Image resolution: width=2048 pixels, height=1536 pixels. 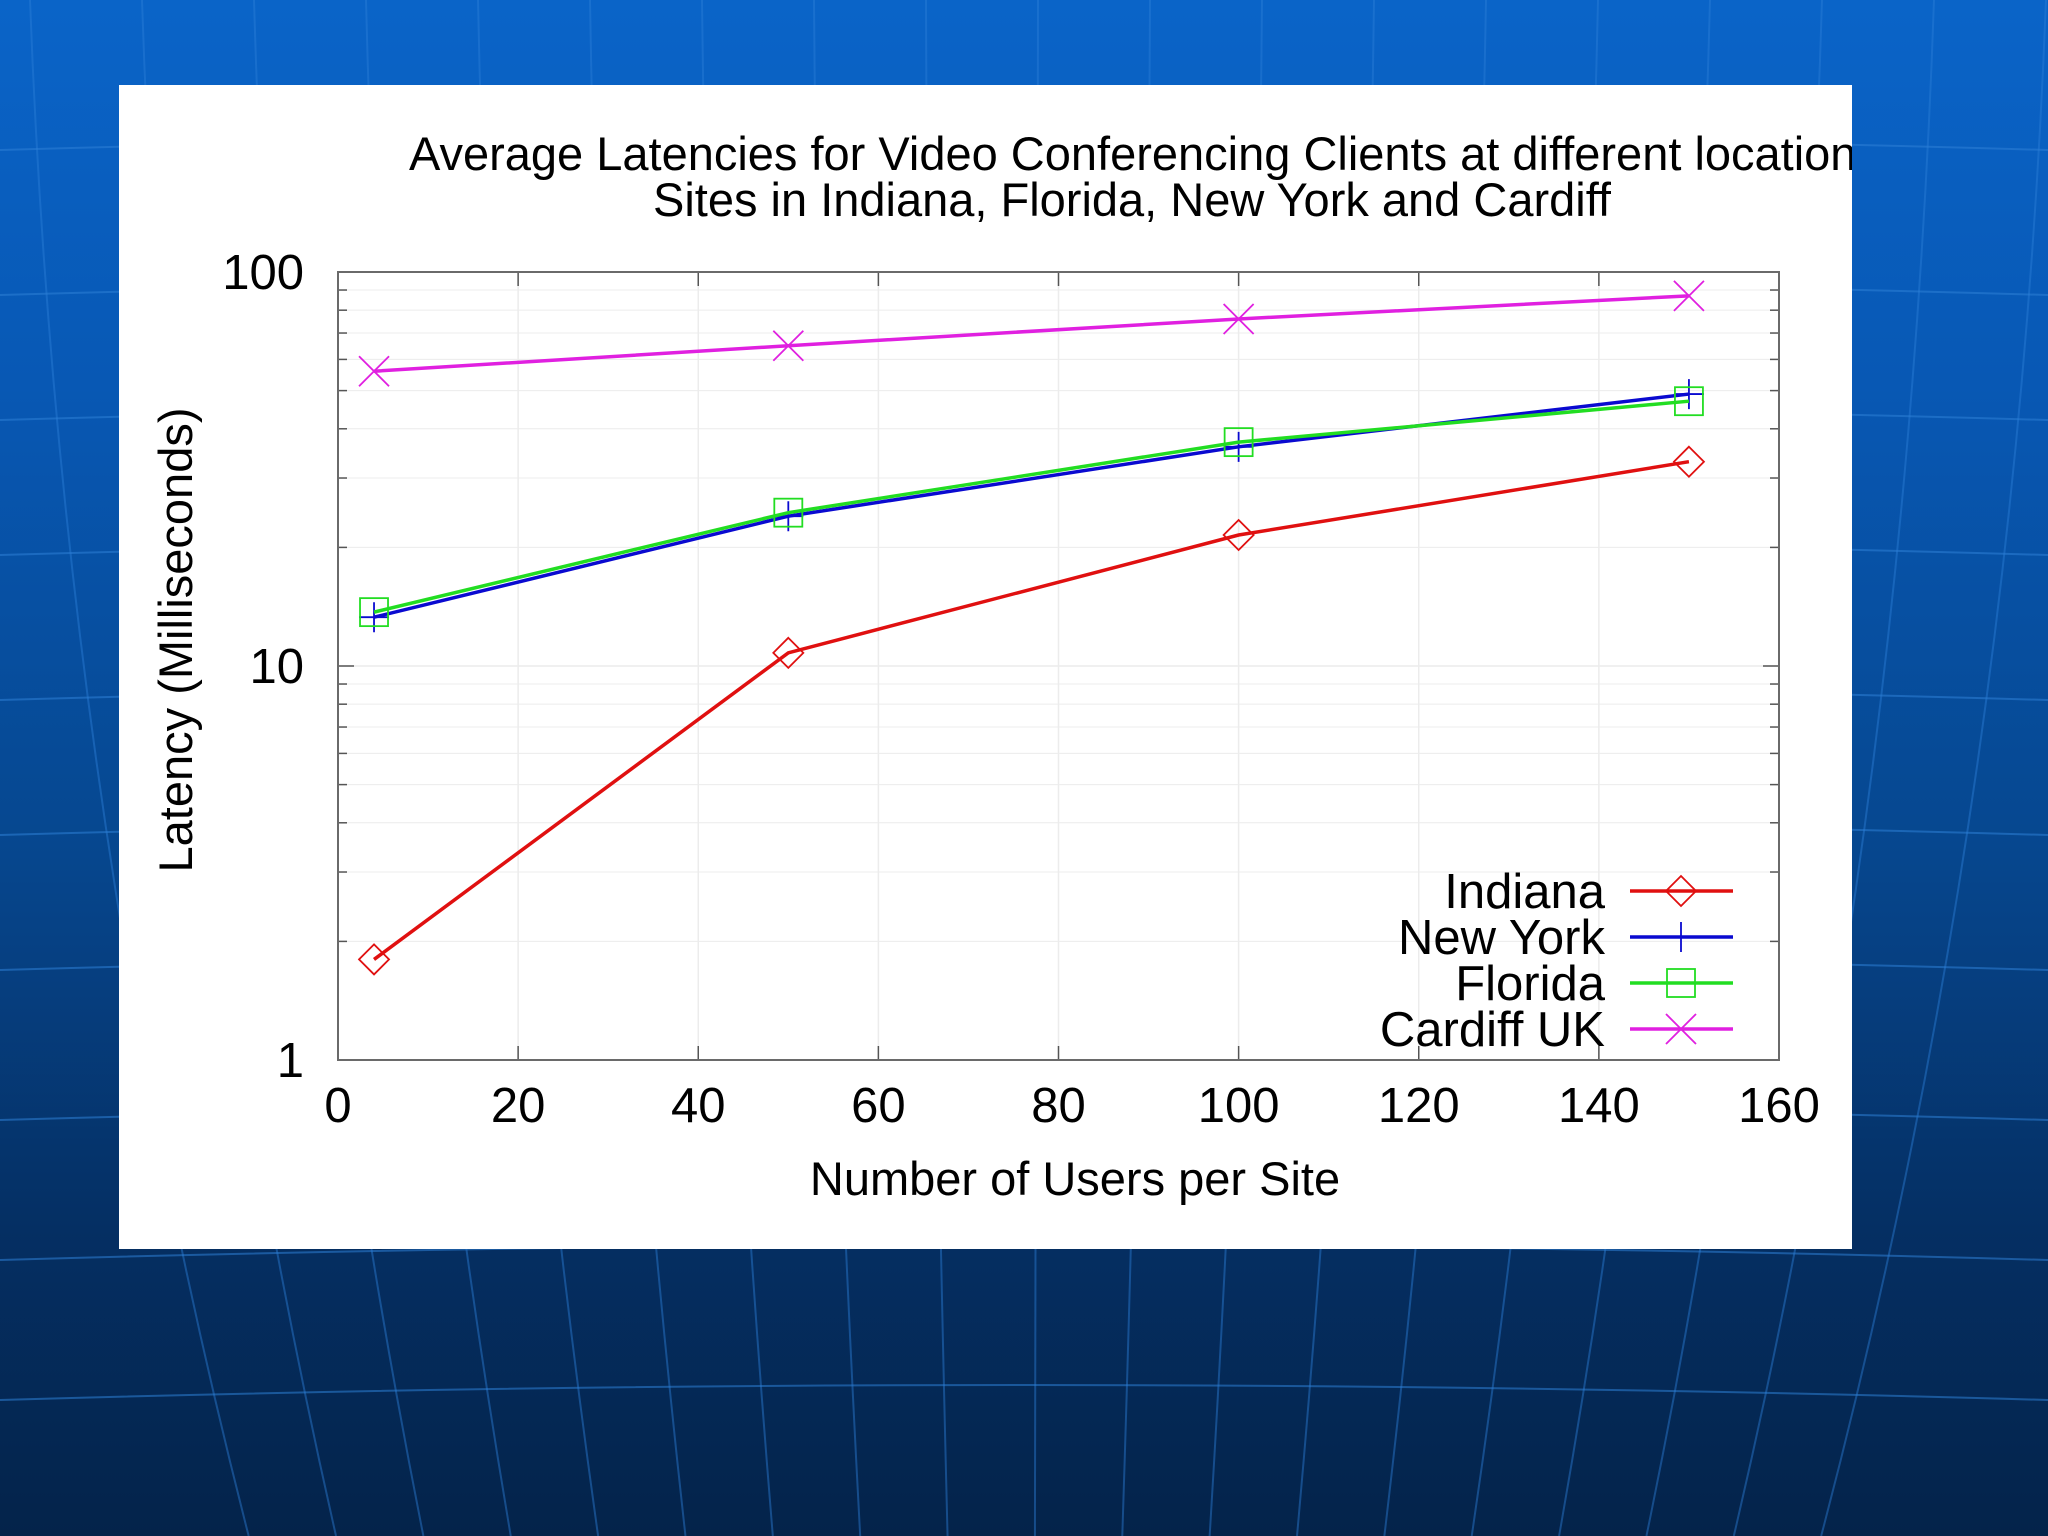 I want to click on legend-label-cardiff-uk: Cardiff UK, so click(x=1492, y=1030).